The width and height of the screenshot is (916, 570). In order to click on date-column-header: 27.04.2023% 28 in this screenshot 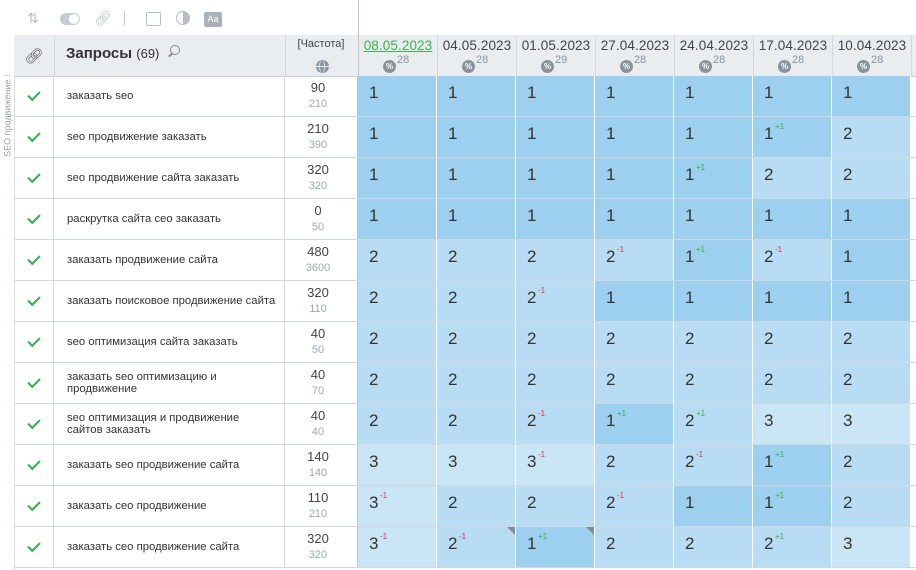, I will do `click(635, 55)`.